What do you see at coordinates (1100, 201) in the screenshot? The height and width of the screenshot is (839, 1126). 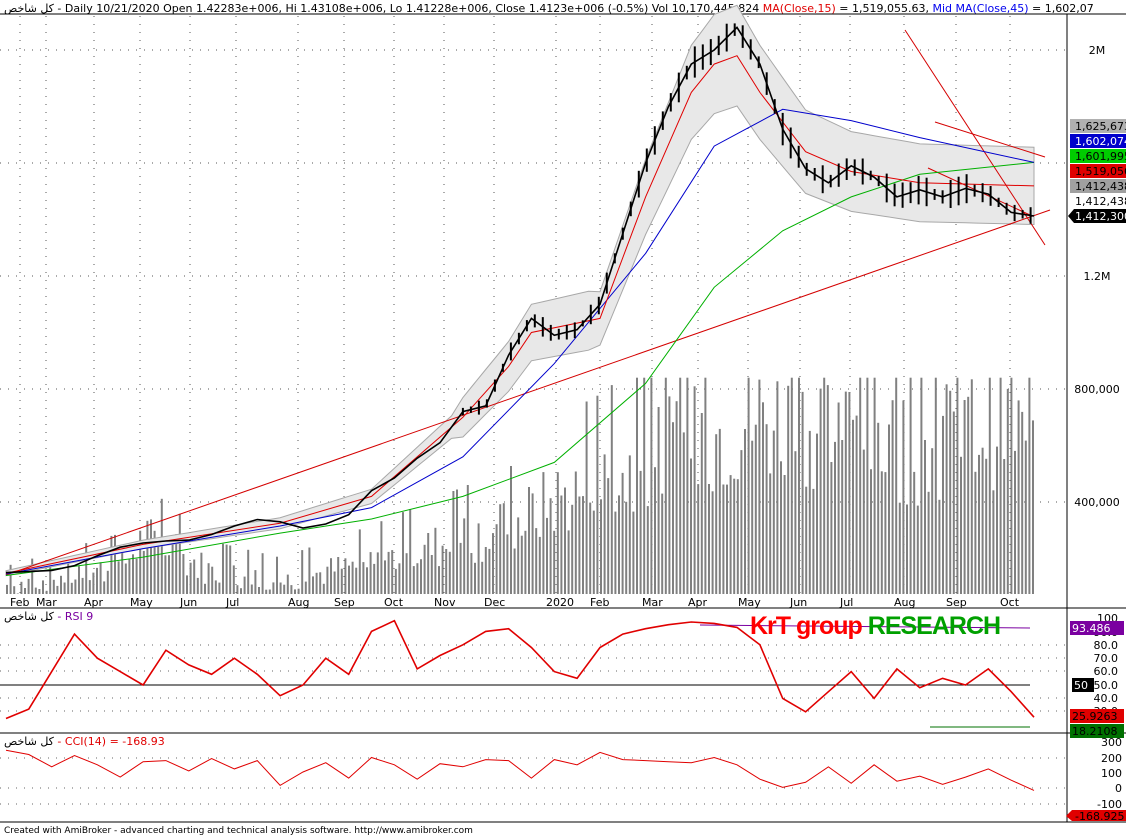 I see `right-value-label: 1,412,438` at bounding box center [1100, 201].